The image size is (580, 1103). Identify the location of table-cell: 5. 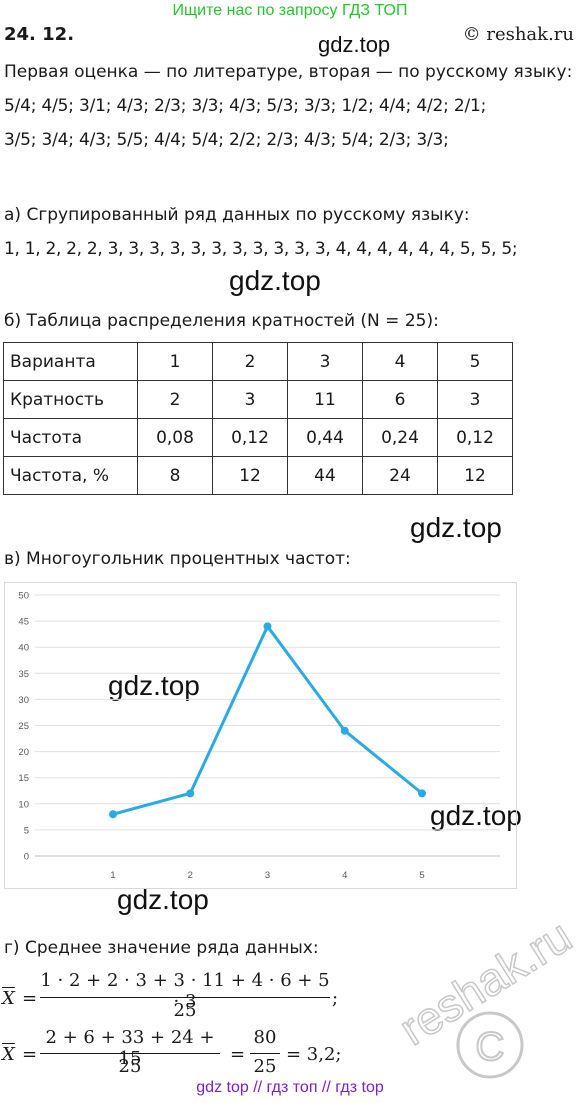
(475, 361).